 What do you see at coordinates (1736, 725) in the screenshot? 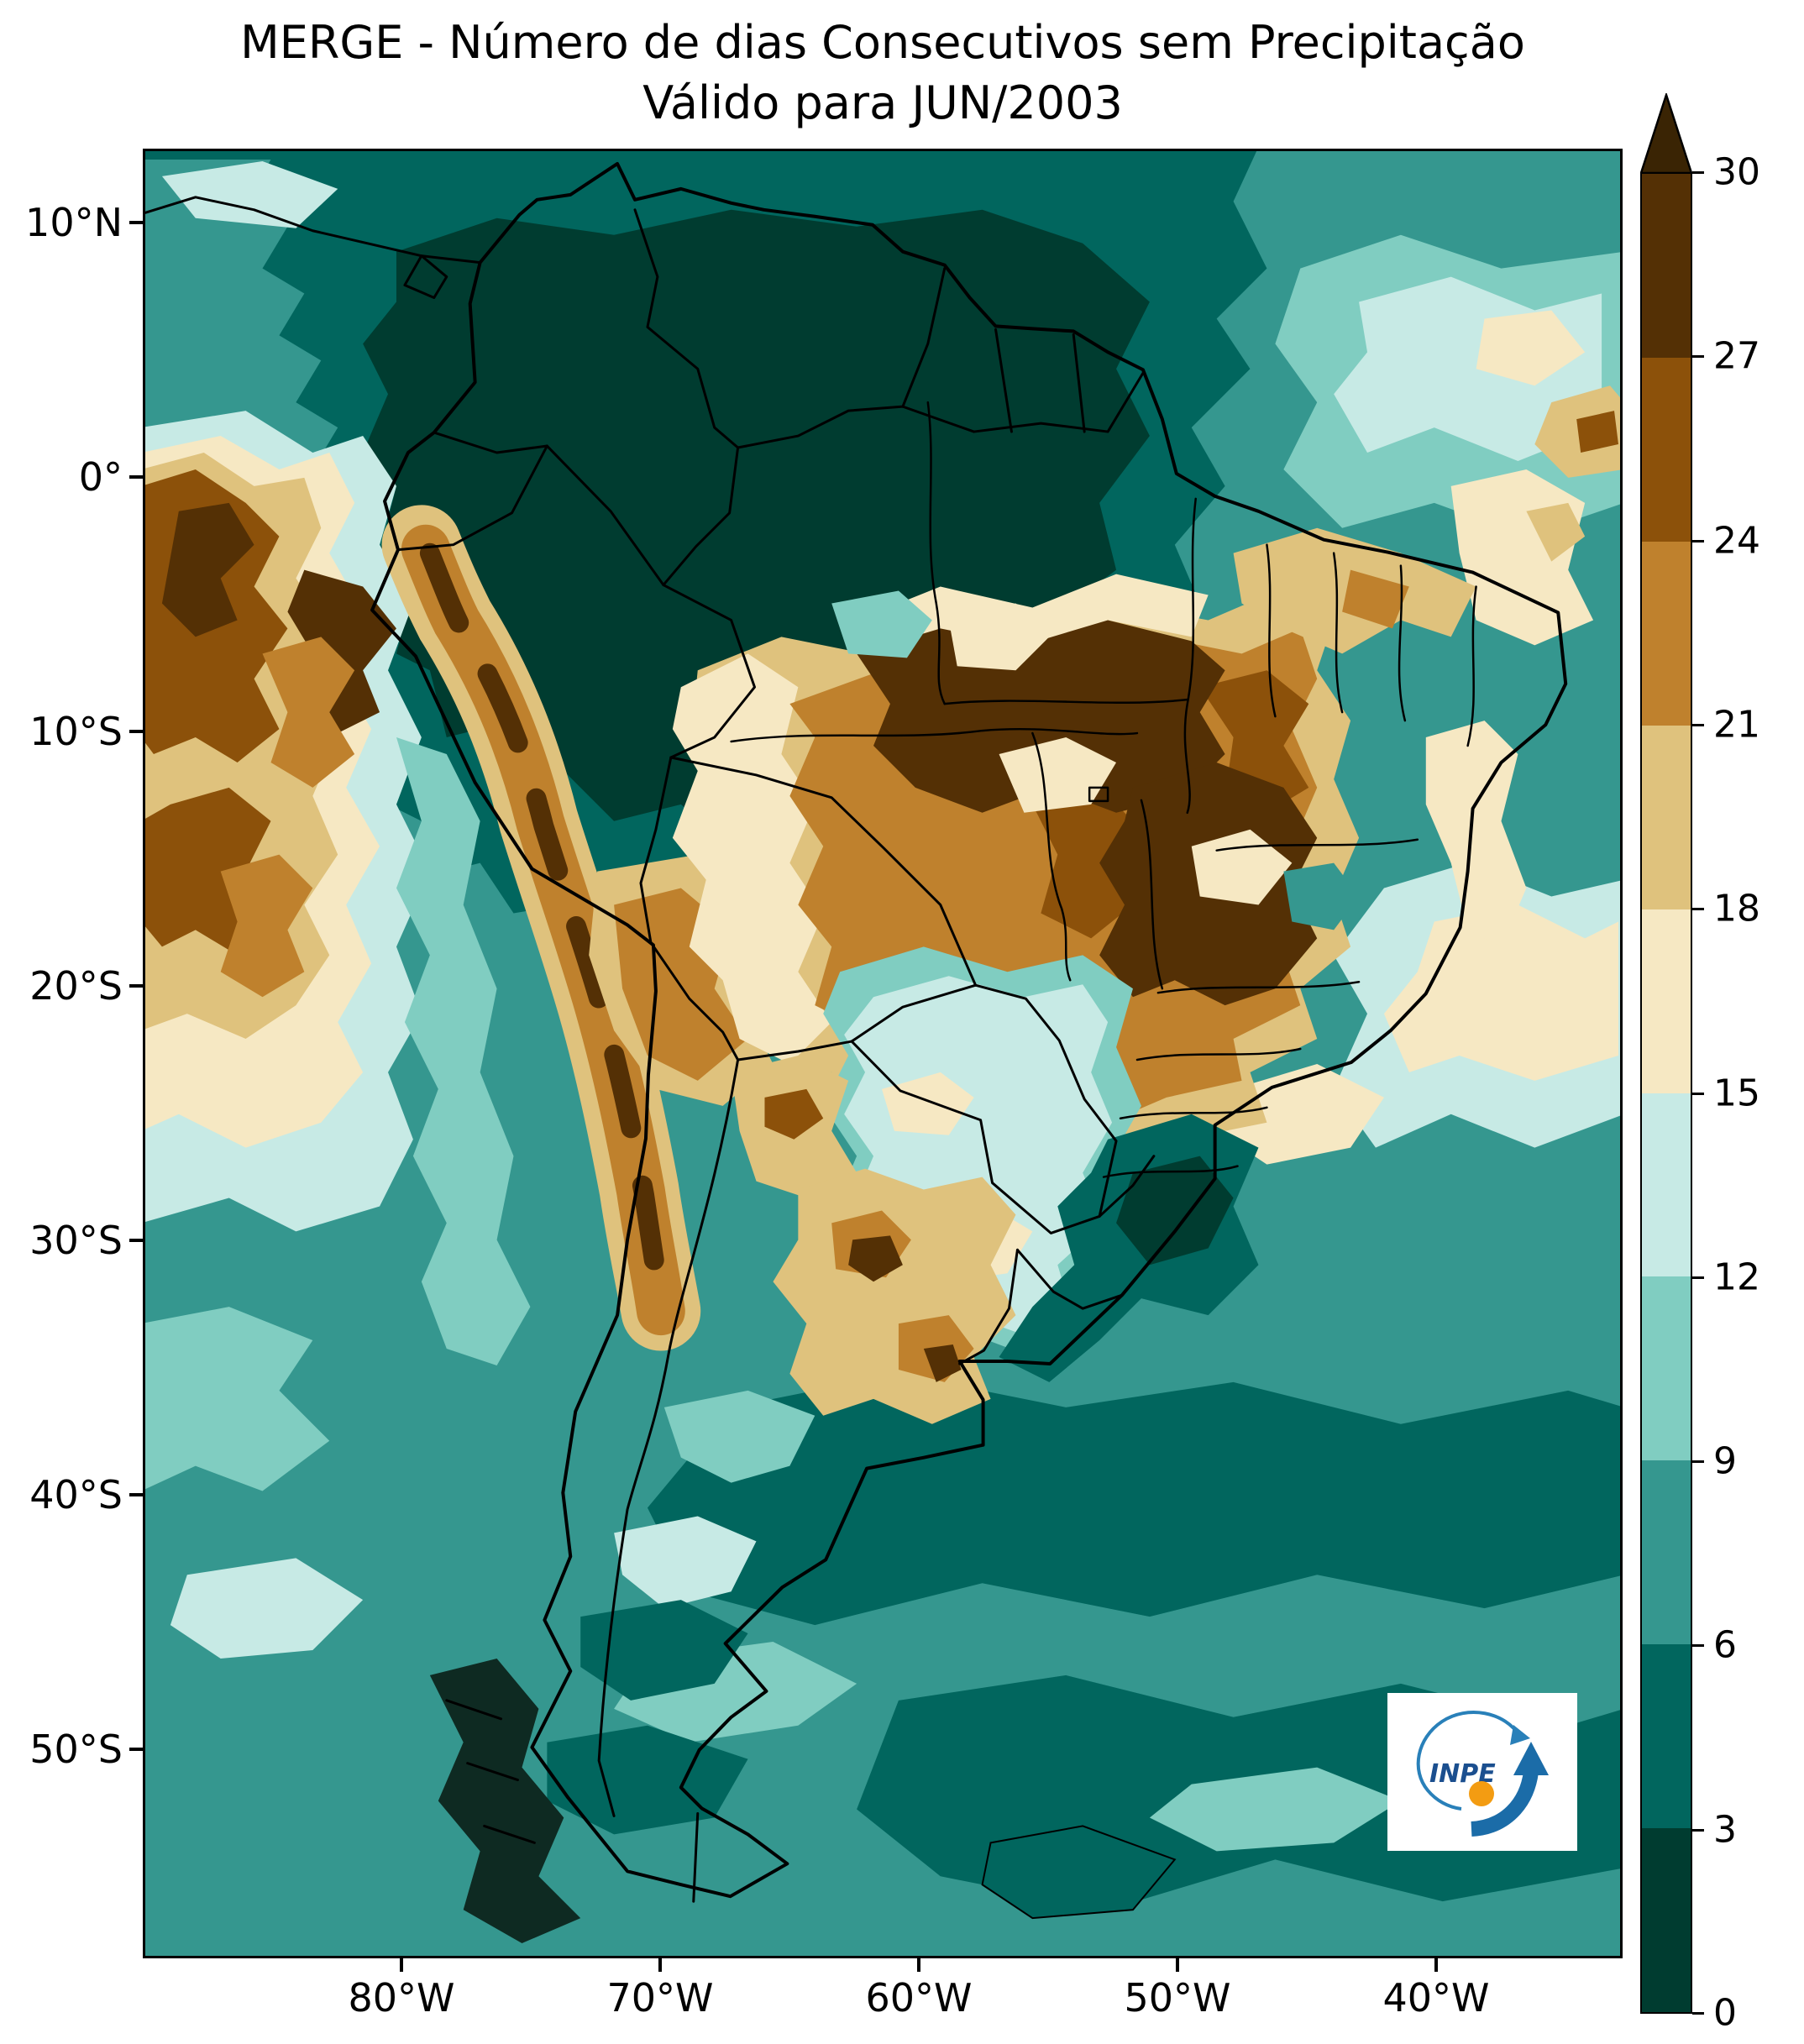
I see `colorbar-label: 21` at bounding box center [1736, 725].